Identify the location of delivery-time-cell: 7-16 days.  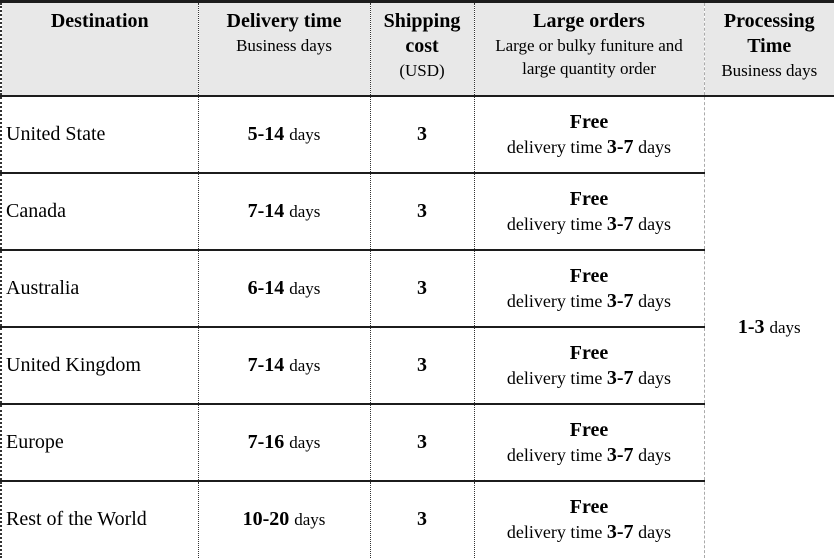
(284, 442).